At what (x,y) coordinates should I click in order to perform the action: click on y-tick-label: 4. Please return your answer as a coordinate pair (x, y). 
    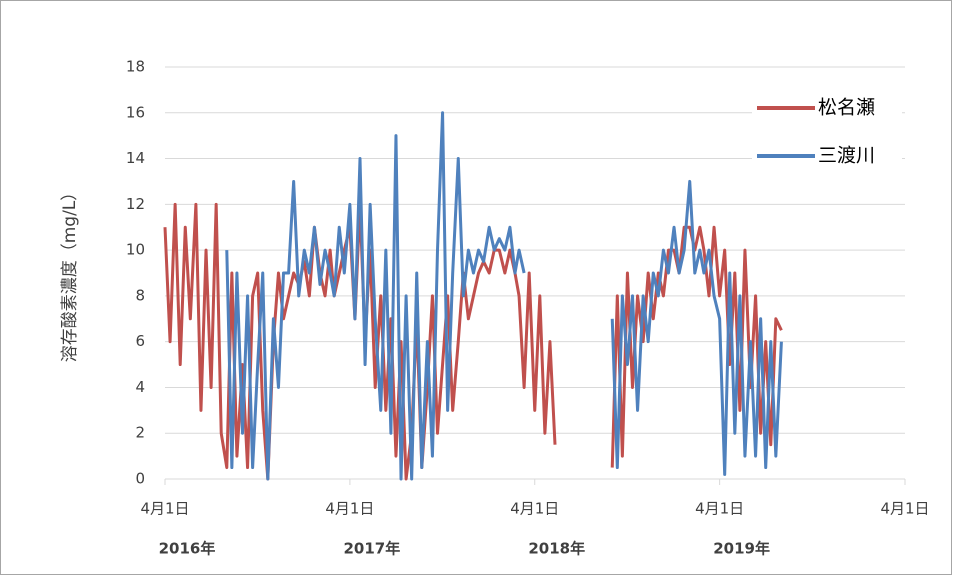
    Looking at the image, I should click on (140, 387).